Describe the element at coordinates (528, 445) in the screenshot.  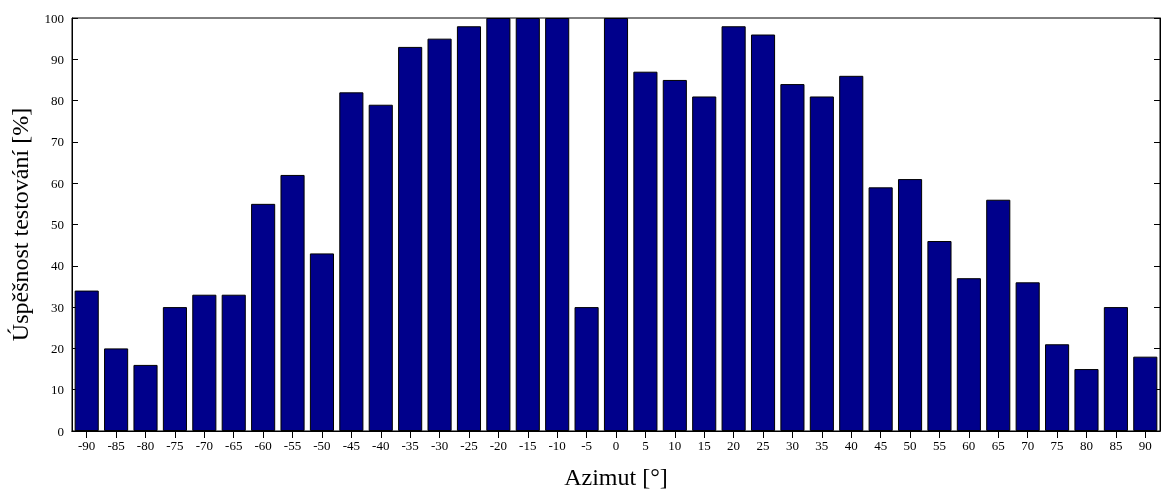
I see `x-tick-label: -15` at that location.